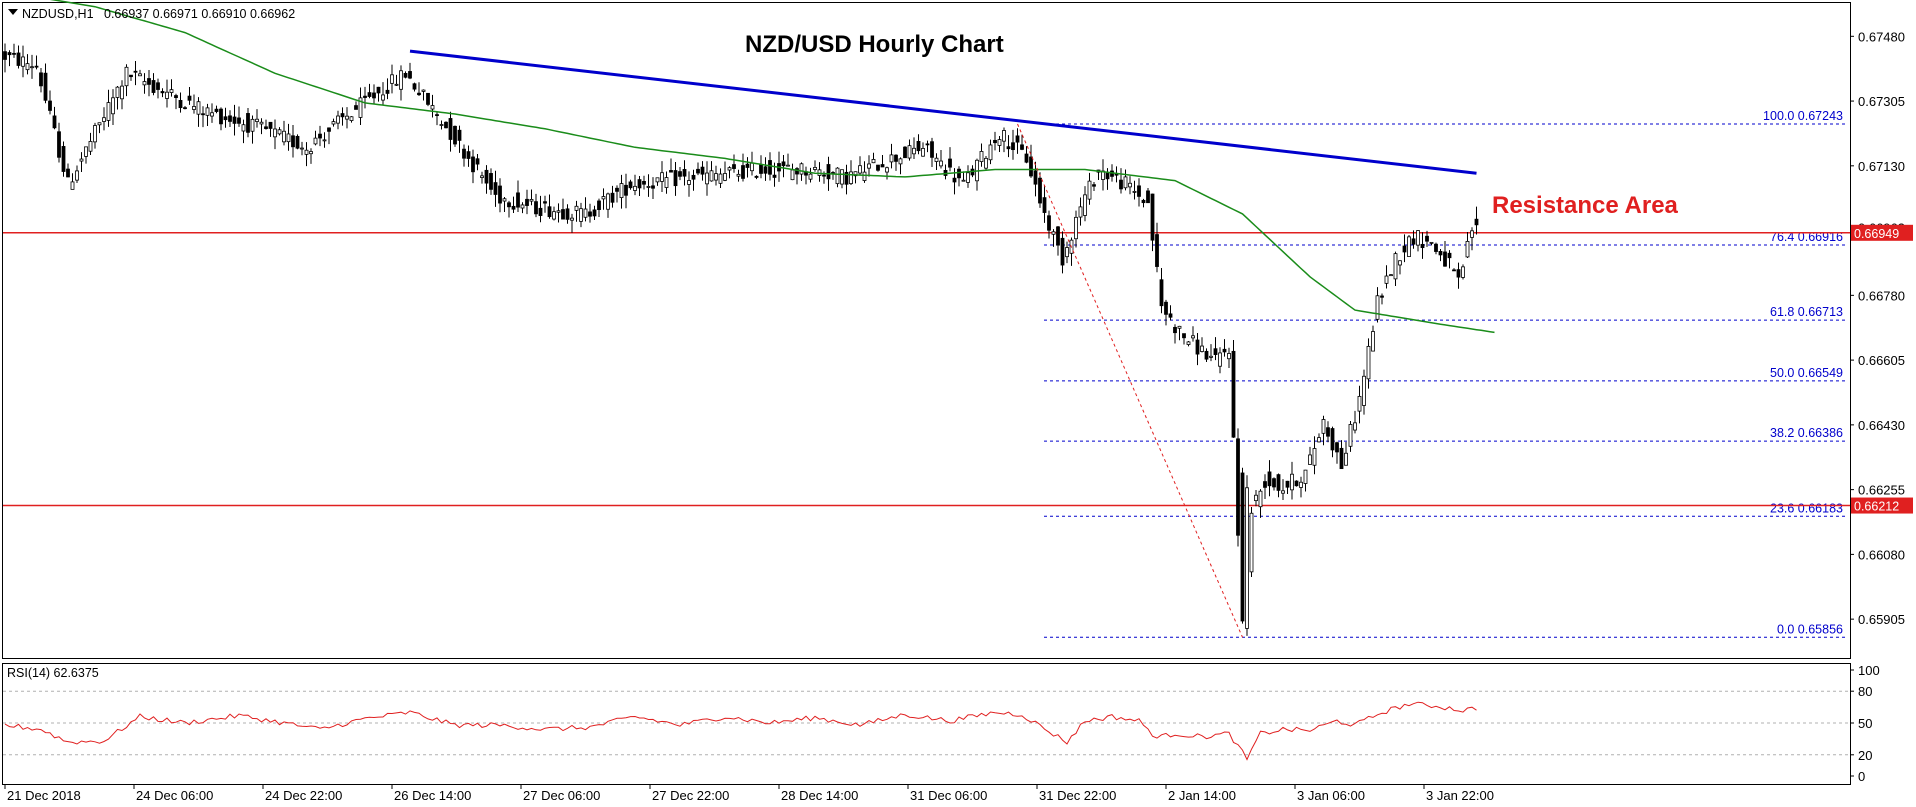 The width and height of the screenshot is (1916, 807). What do you see at coordinates (1881, 36) in the screenshot?
I see `y-tick-label: 0.67480` at bounding box center [1881, 36].